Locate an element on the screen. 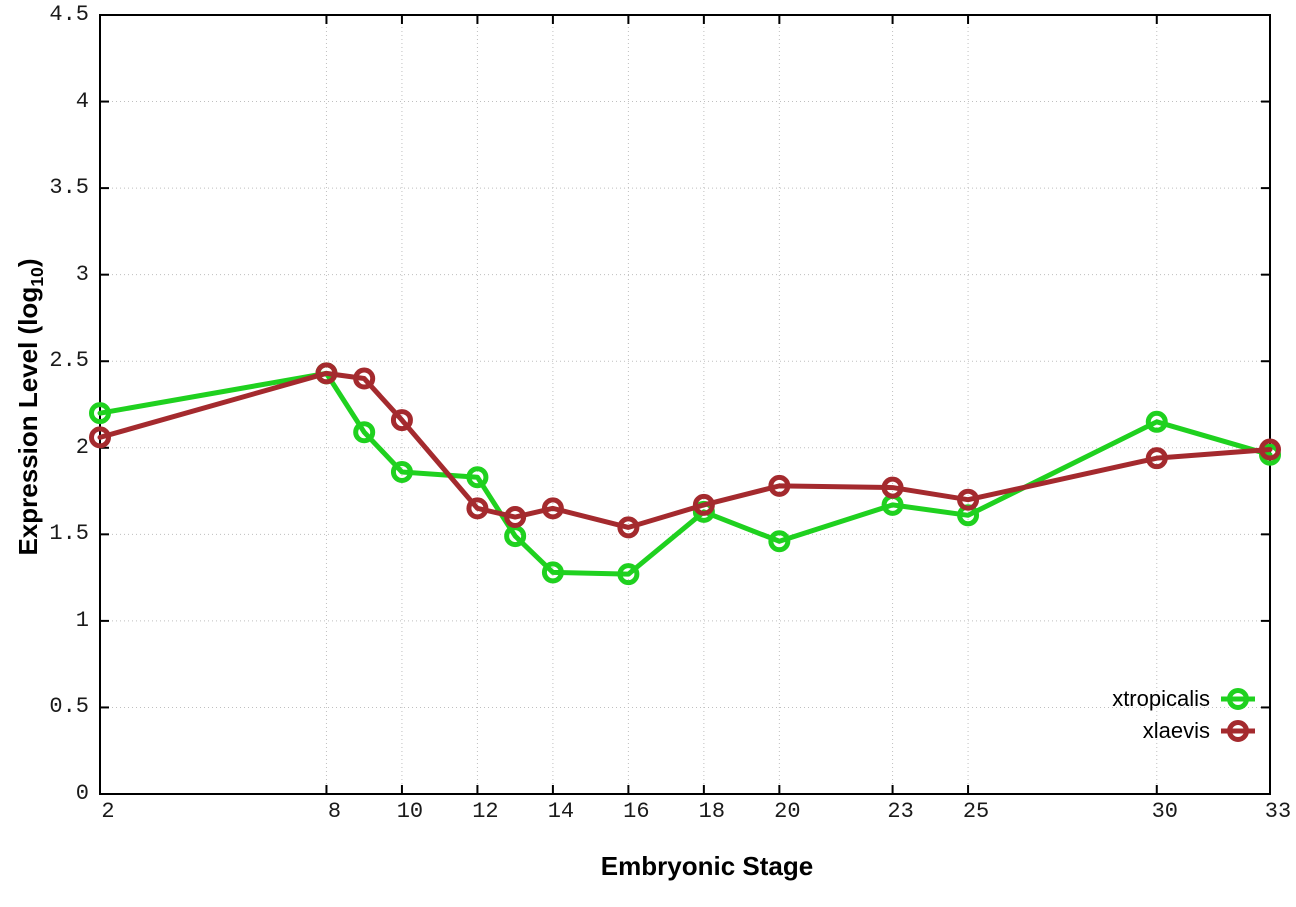 The height and width of the screenshot is (907, 1296). y-tick-label: 4 is located at coordinates (82, 101).